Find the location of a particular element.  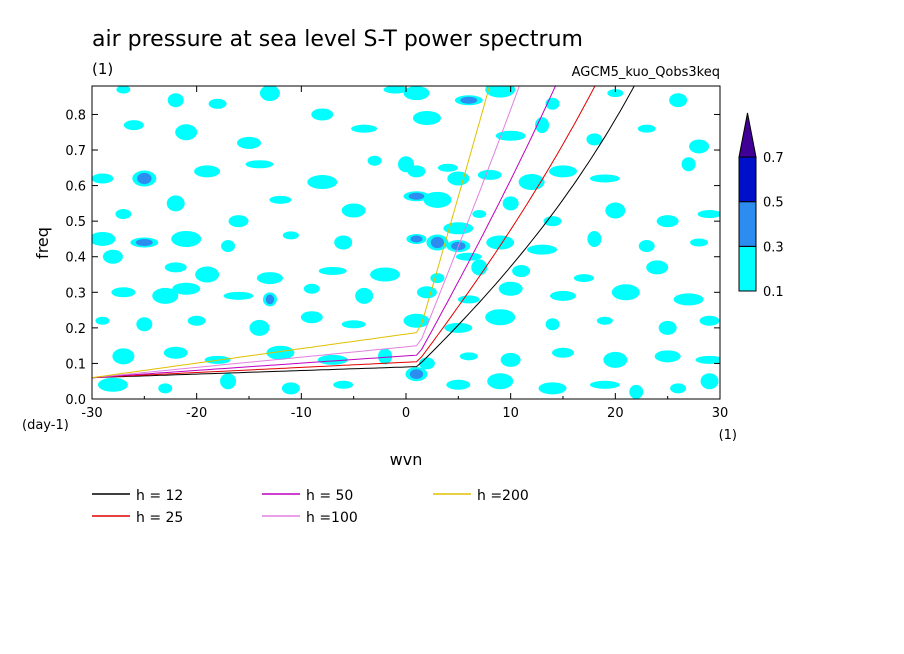

y-tick-label: 0.8 is located at coordinates (75, 115).